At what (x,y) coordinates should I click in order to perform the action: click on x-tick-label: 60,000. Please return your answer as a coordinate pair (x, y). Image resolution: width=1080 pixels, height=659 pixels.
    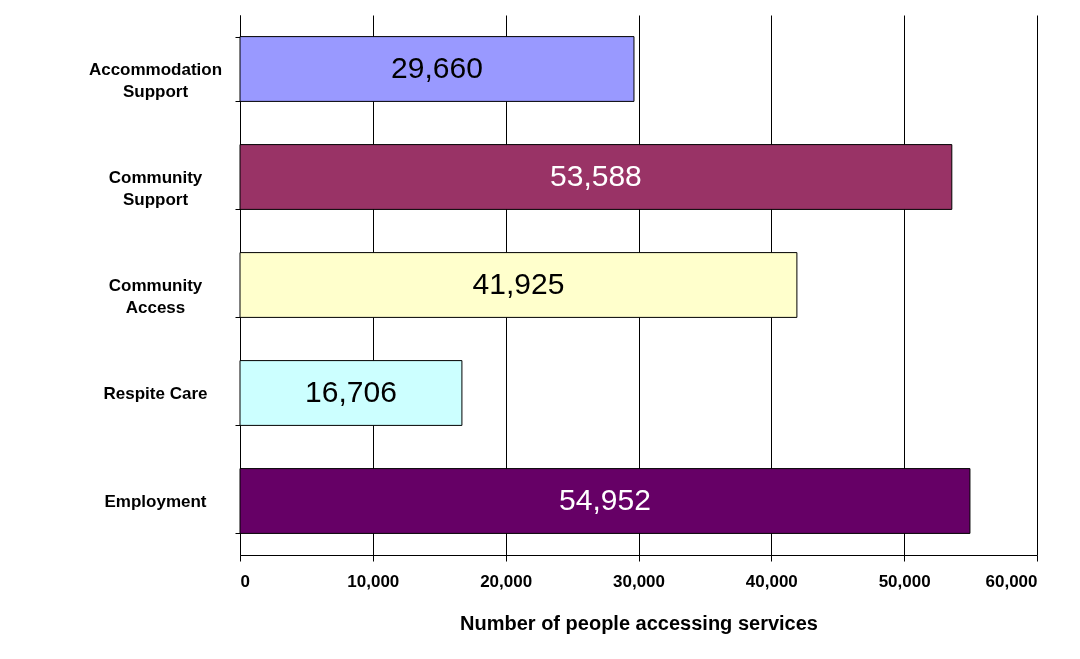
    Looking at the image, I should click on (1011, 581).